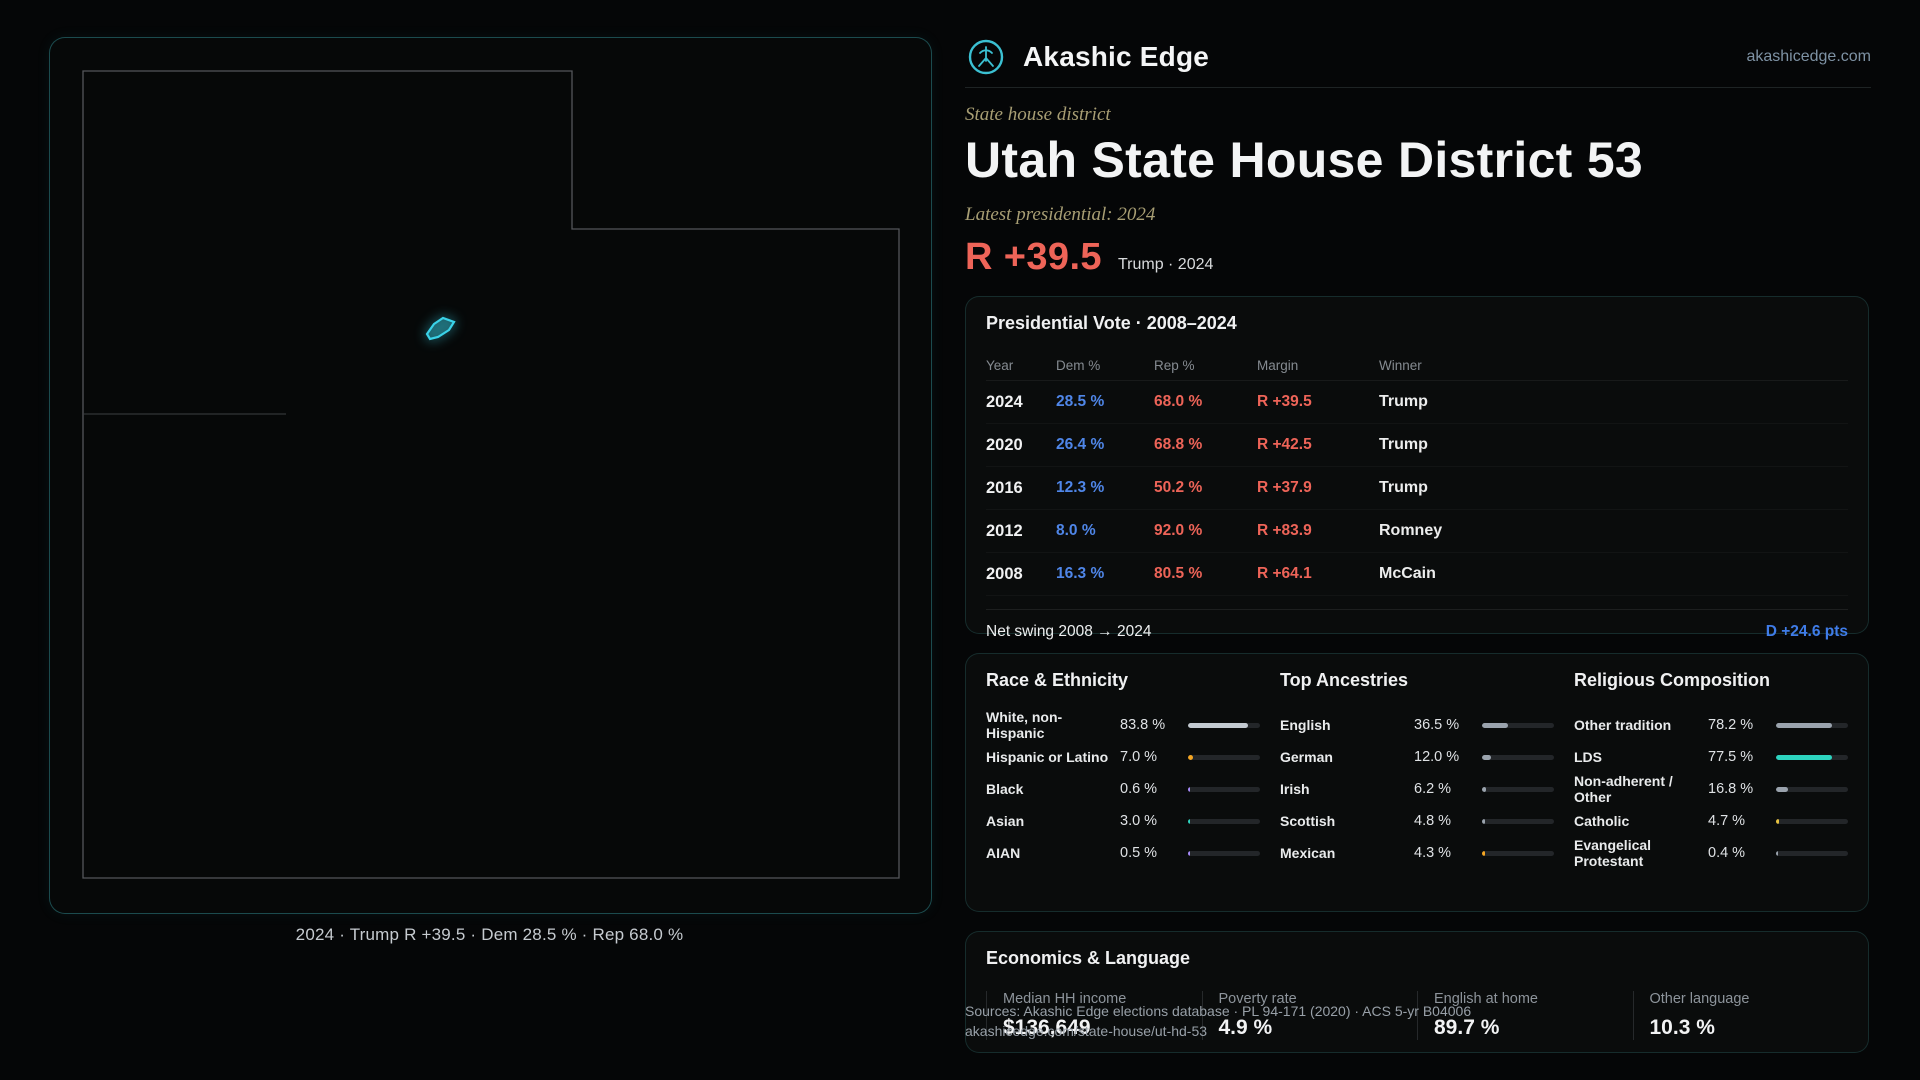 Image resolution: width=1920 pixels, height=1080 pixels. I want to click on demo-value: 12.0 %, so click(1437, 757).